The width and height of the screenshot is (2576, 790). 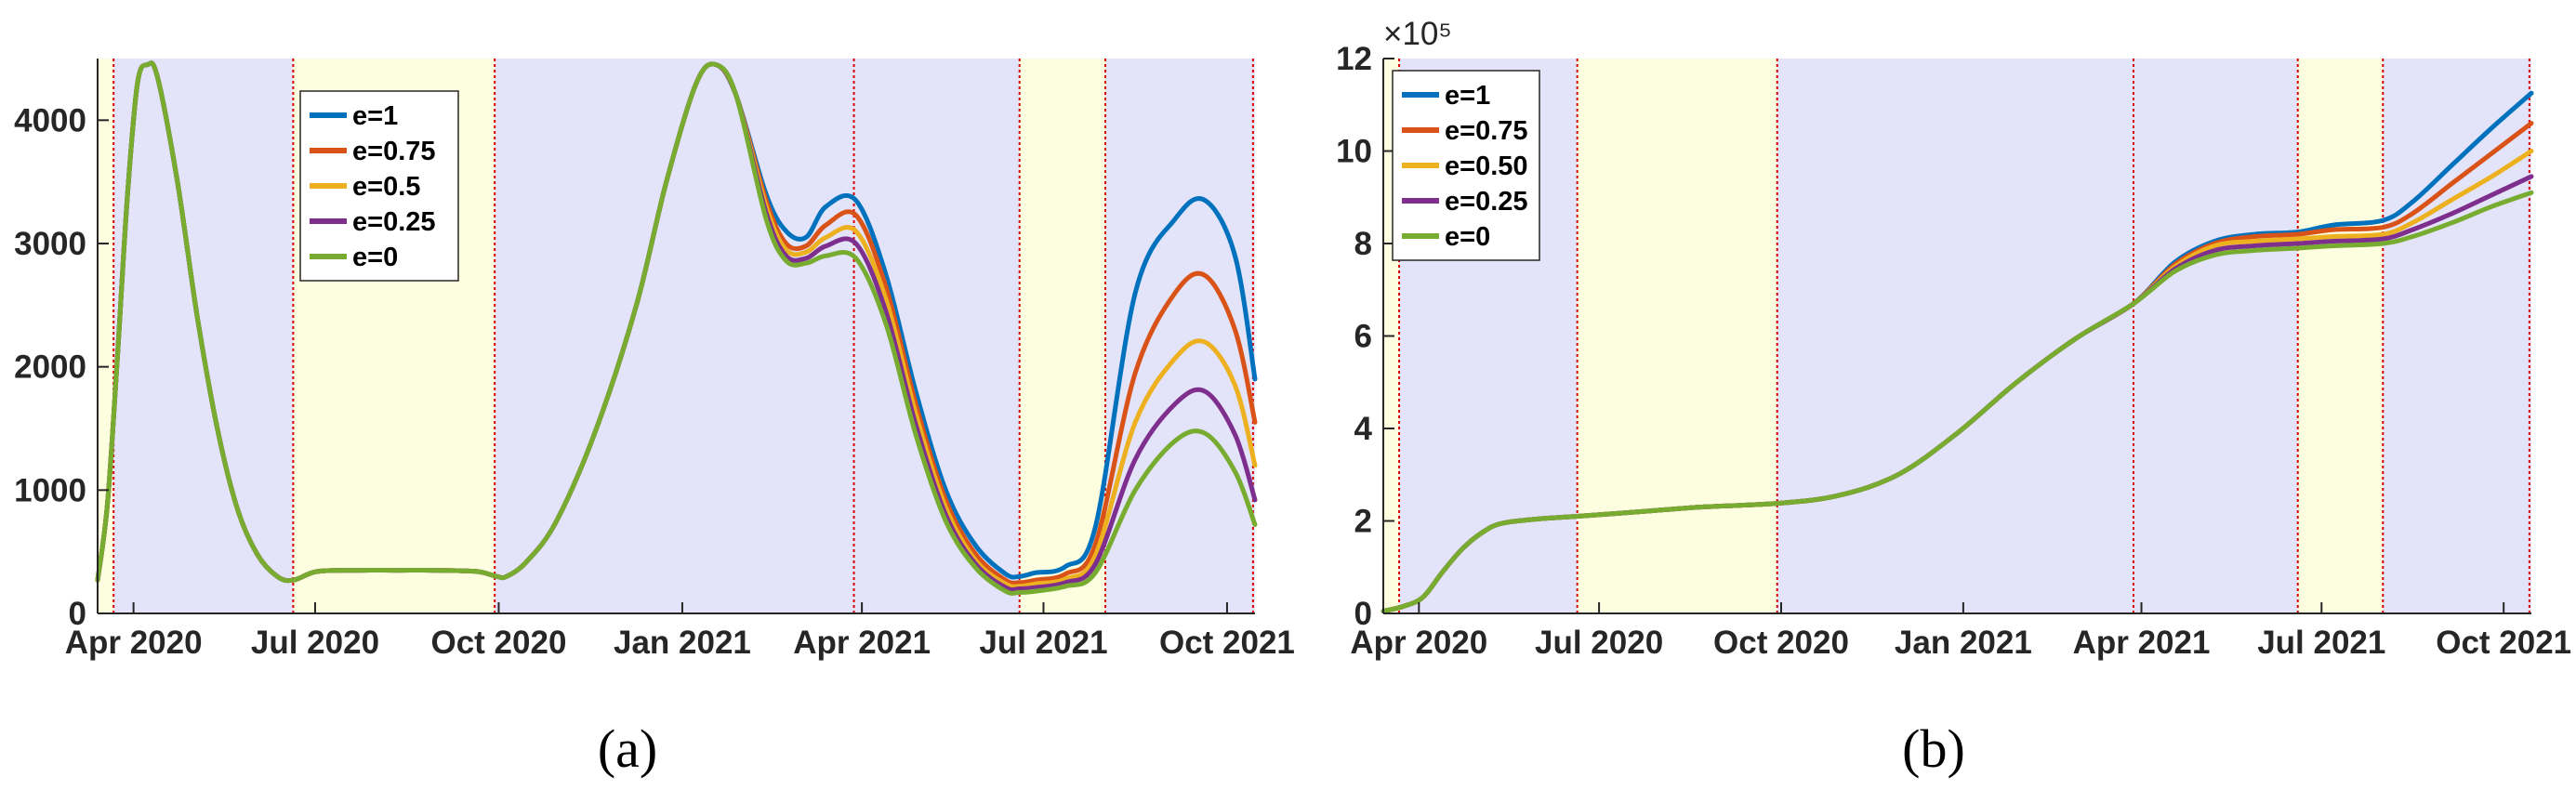 I want to click on y-tick-label: 3000, so click(x=50, y=244).